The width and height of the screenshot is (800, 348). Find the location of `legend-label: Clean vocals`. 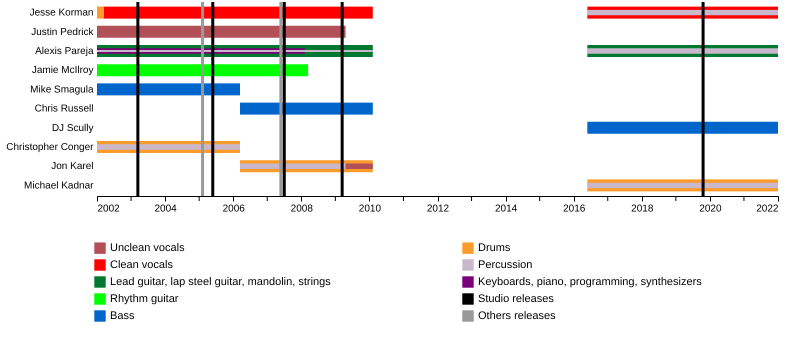

legend-label: Clean vocals is located at coordinates (142, 265).